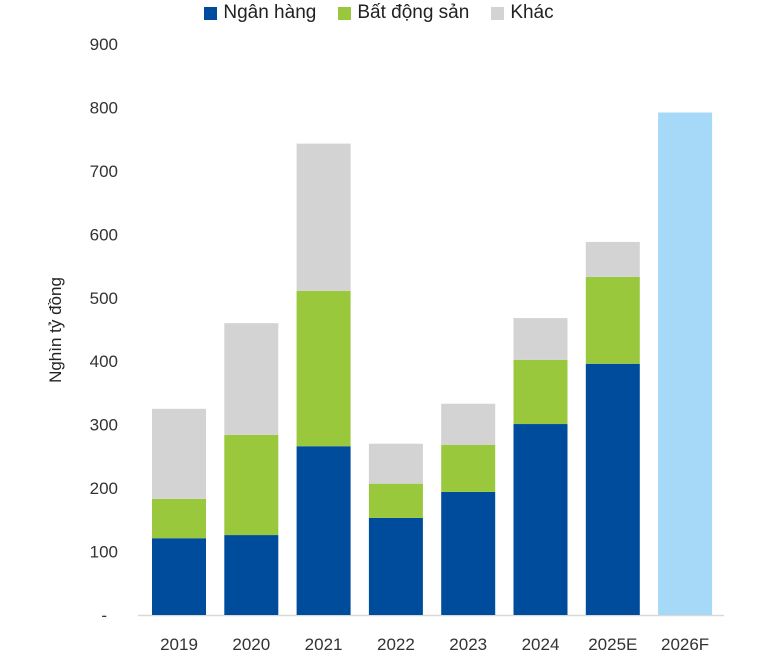 This screenshot has height=667, width=758. What do you see at coordinates (324, 644) in the screenshot?
I see `x-tick-label: 2021` at bounding box center [324, 644].